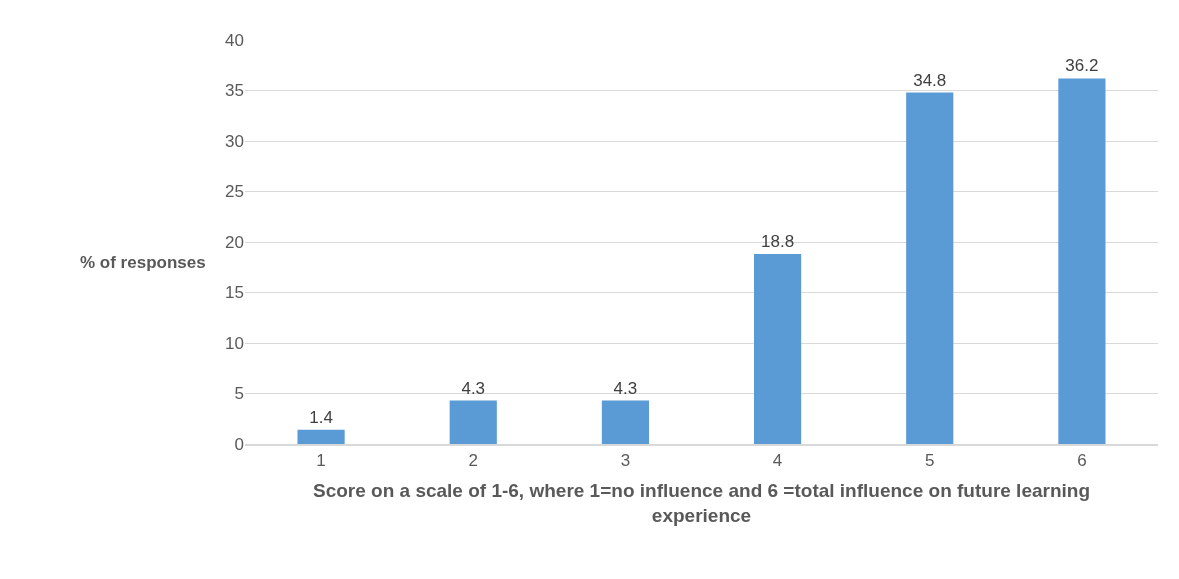 The width and height of the screenshot is (1179, 579). What do you see at coordinates (239, 444) in the screenshot?
I see `y-tick-label: 0` at bounding box center [239, 444].